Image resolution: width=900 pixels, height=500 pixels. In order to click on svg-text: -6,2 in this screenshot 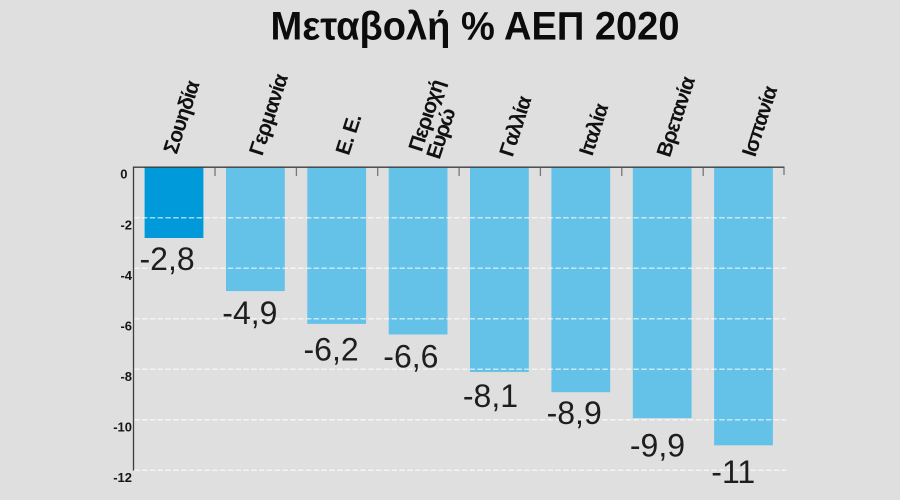, I will do `click(331, 350)`.